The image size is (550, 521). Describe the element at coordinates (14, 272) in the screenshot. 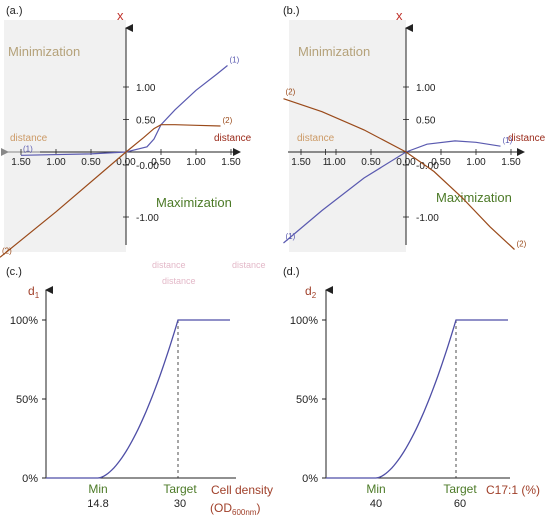

I see `panel-c-label: (c.)` at that location.